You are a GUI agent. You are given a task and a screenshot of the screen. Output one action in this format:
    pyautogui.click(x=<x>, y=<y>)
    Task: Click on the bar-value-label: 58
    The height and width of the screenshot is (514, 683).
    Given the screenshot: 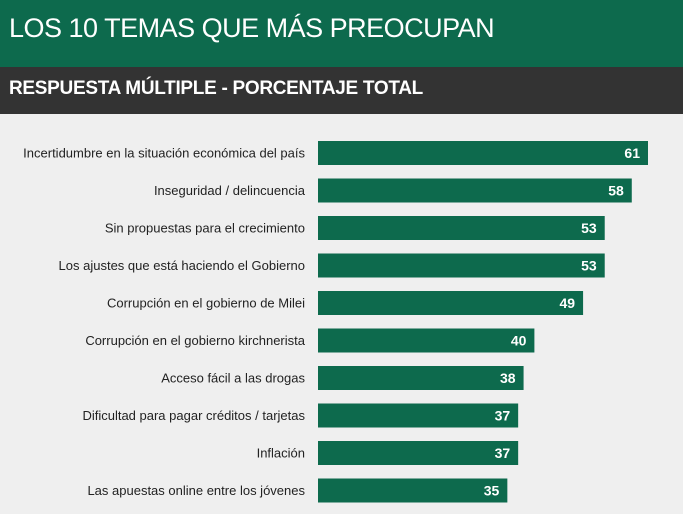 What is the action you would take?
    pyautogui.click(x=616, y=191)
    